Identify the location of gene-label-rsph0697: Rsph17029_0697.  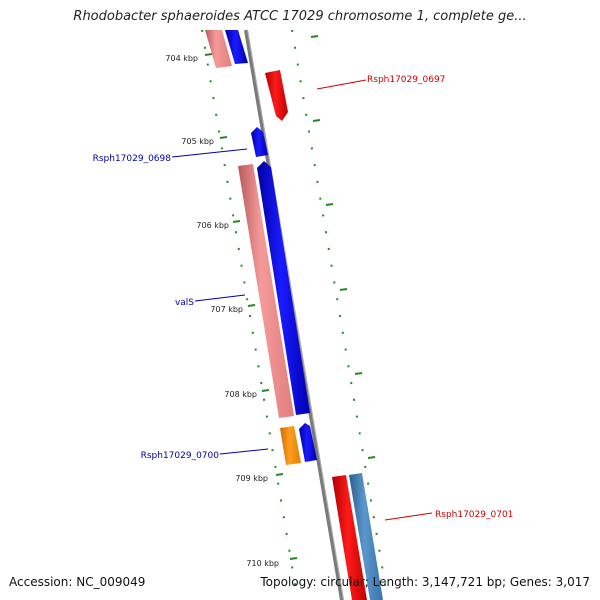
(406, 80).